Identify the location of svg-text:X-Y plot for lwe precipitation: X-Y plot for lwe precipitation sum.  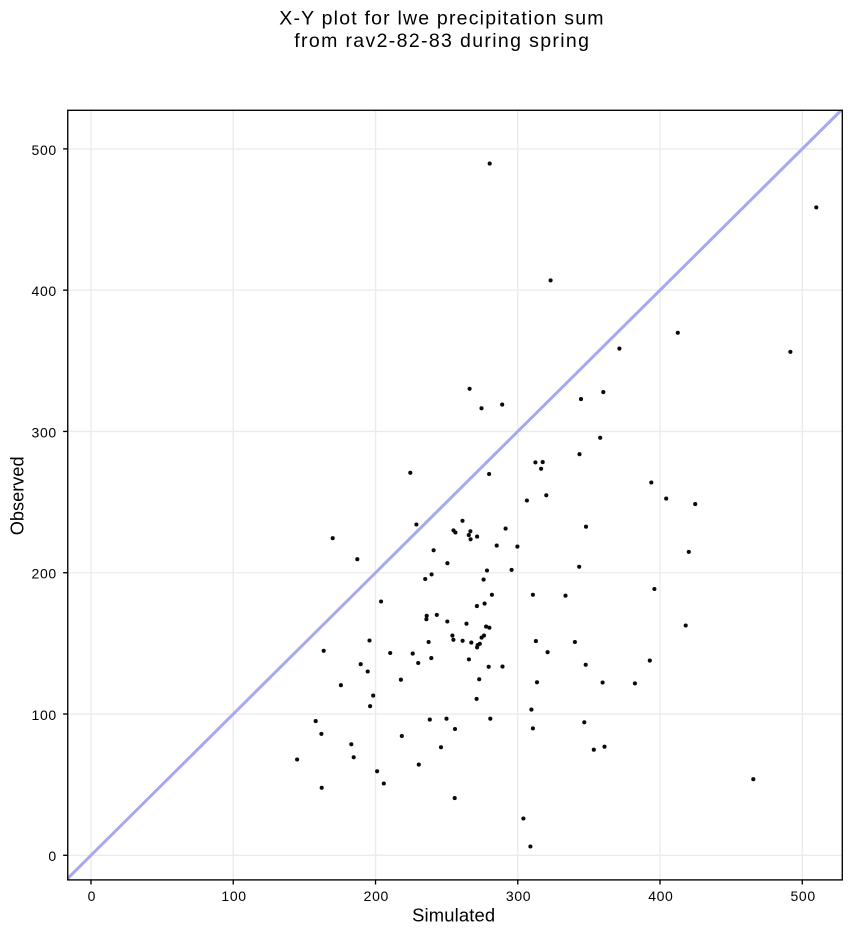
(441, 19).